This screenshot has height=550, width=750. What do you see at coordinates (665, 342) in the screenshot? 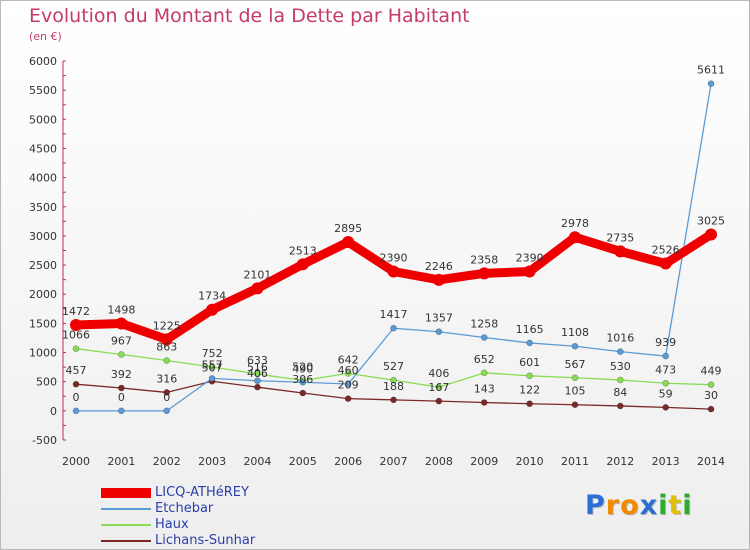
I see `data-label: 939` at bounding box center [665, 342].